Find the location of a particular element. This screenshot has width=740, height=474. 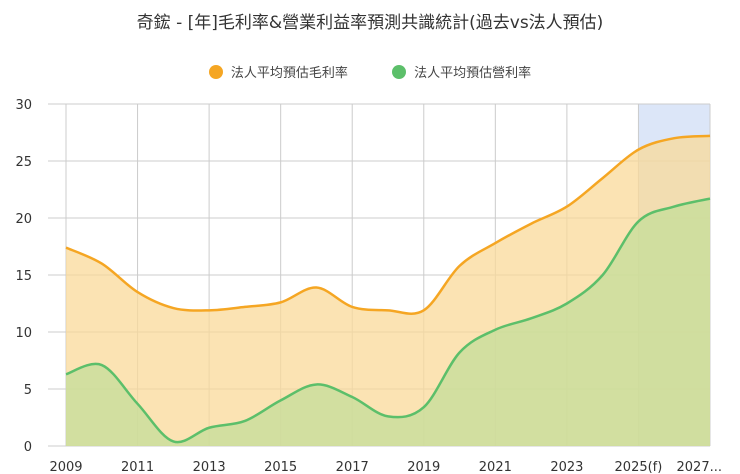

legend-label-operating-margin: 法人平均預估營利率 is located at coordinates (473, 73).